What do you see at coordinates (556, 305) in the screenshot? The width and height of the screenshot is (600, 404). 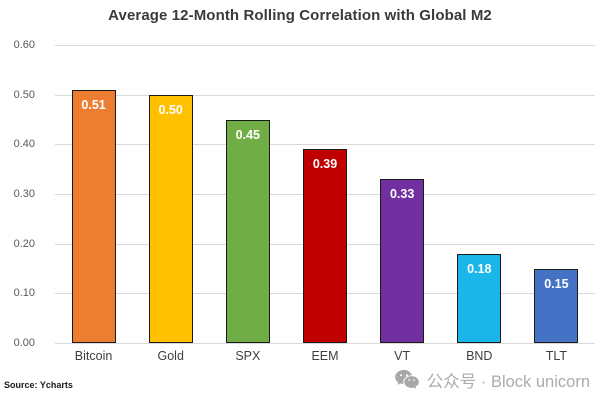 I see `bar-tlt: 0.15` at bounding box center [556, 305].